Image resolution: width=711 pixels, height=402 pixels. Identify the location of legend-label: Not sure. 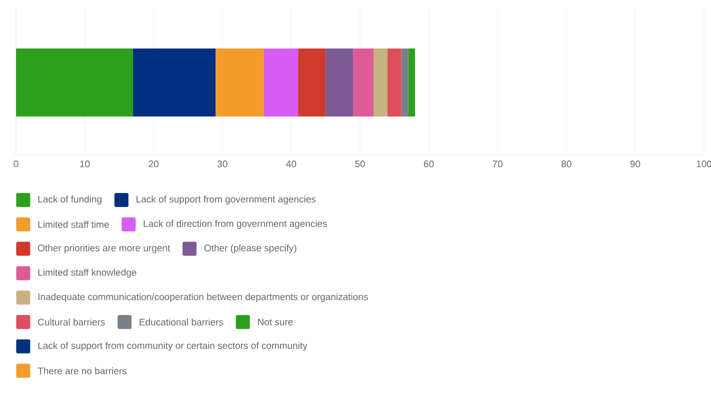
(275, 322).